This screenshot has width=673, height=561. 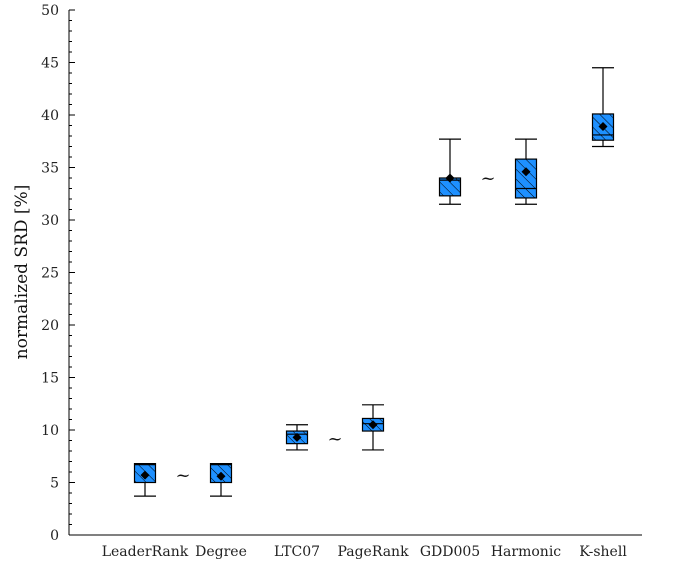 I want to click on x-tick-label: Degree, so click(x=221, y=552).